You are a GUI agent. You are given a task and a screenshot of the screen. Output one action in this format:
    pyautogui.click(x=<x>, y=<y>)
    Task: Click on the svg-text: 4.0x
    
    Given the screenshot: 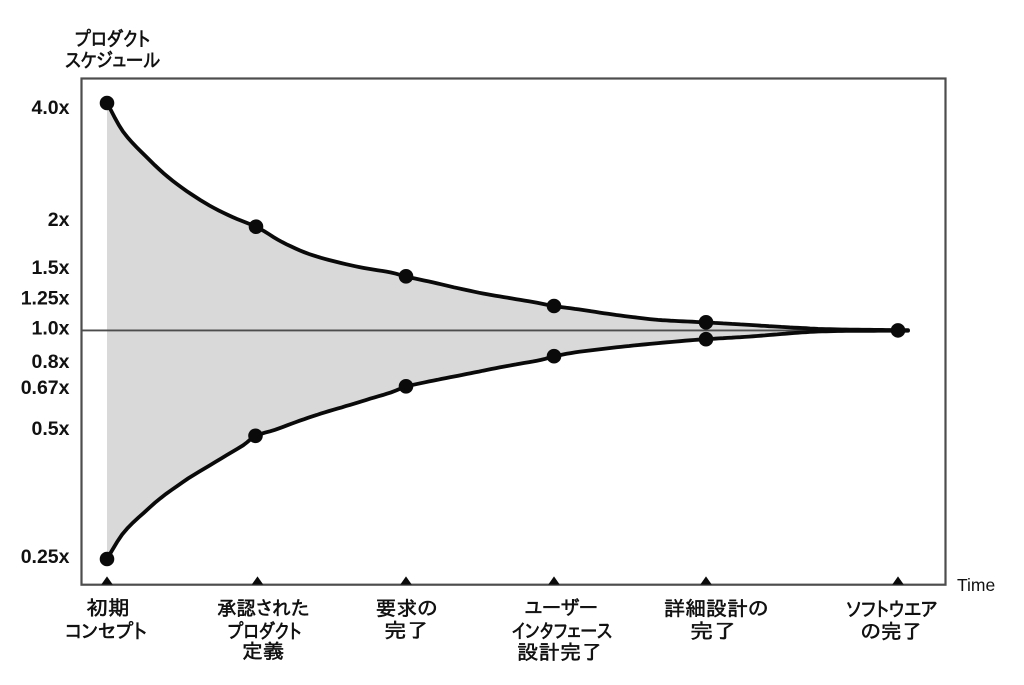 What is the action you would take?
    pyautogui.click(x=51, y=108)
    